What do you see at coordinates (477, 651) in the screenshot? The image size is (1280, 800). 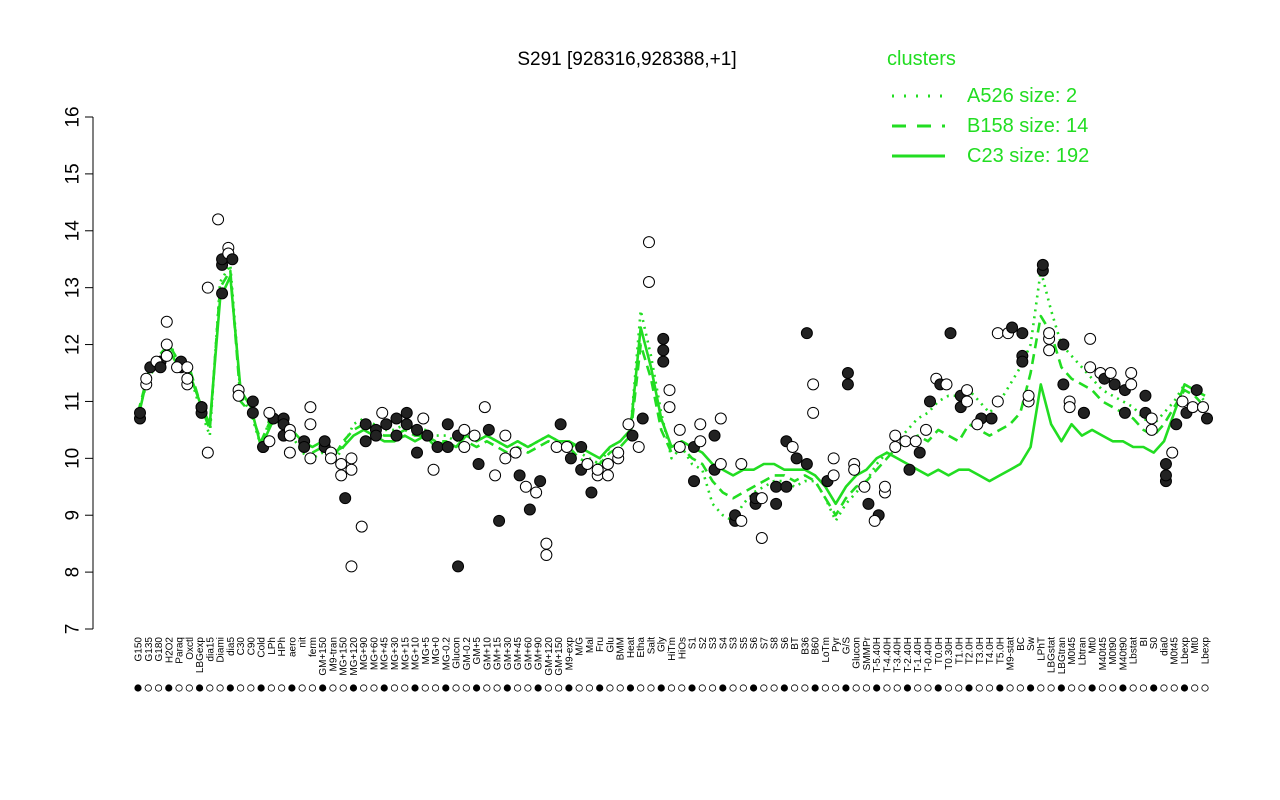 I see `x-tick-label: GM+5` at bounding box center [477, 651].